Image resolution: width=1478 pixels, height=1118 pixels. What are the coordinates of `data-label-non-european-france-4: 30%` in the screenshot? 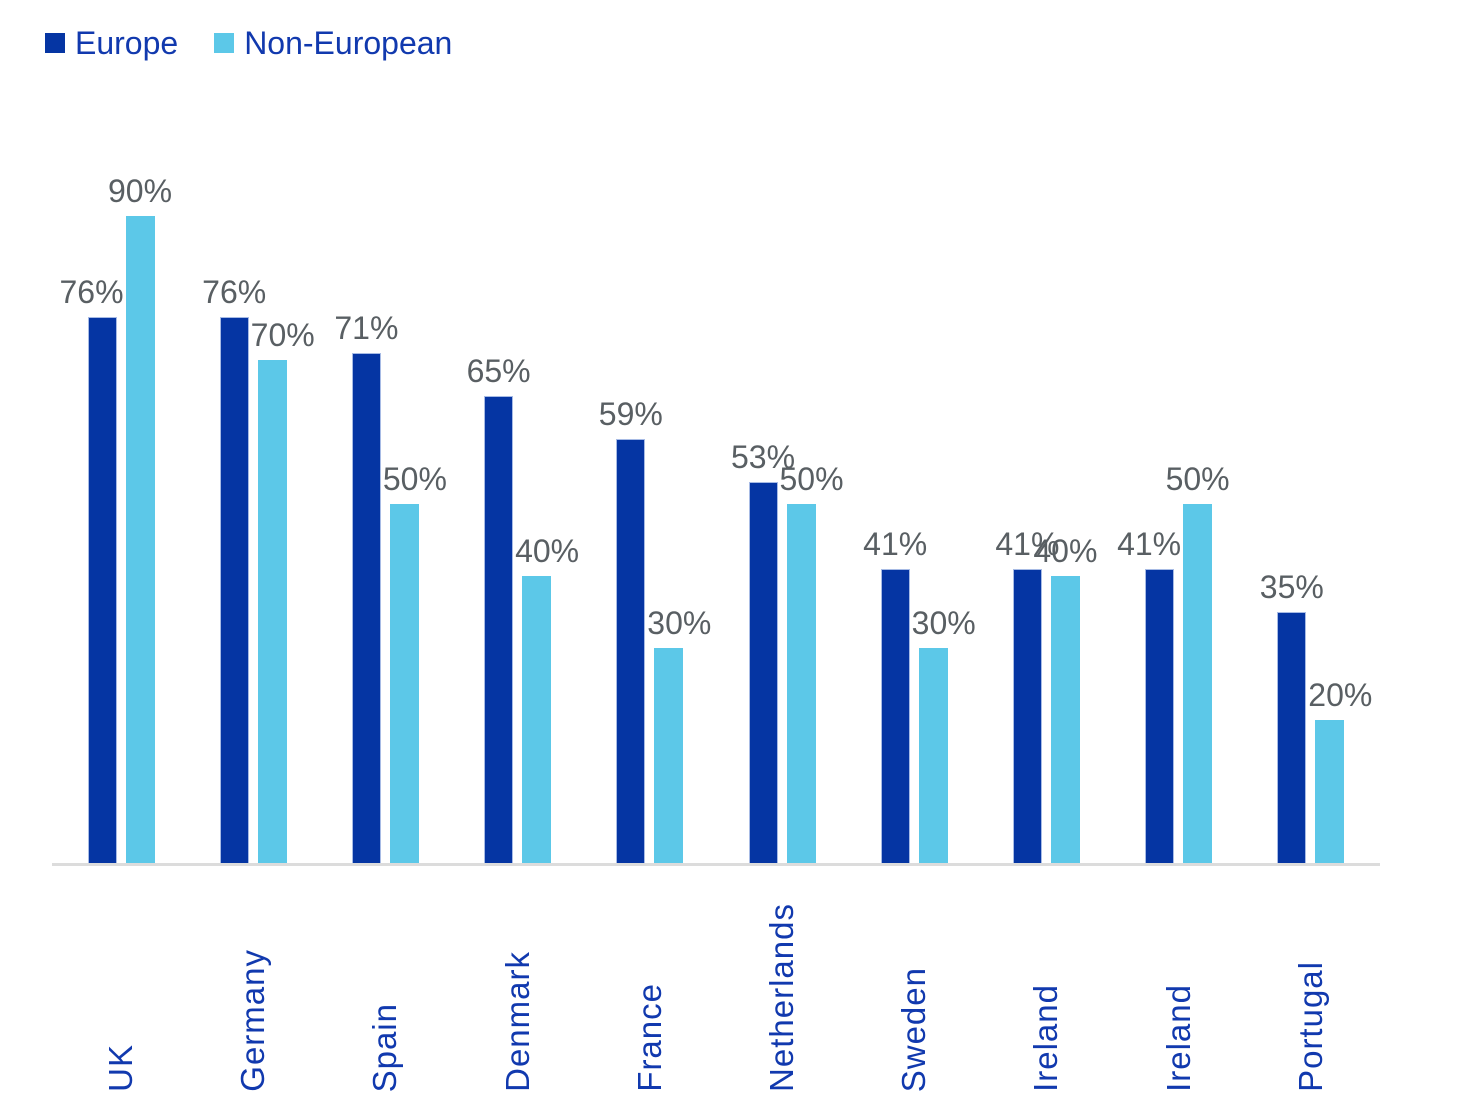 It's located at (679, 623).